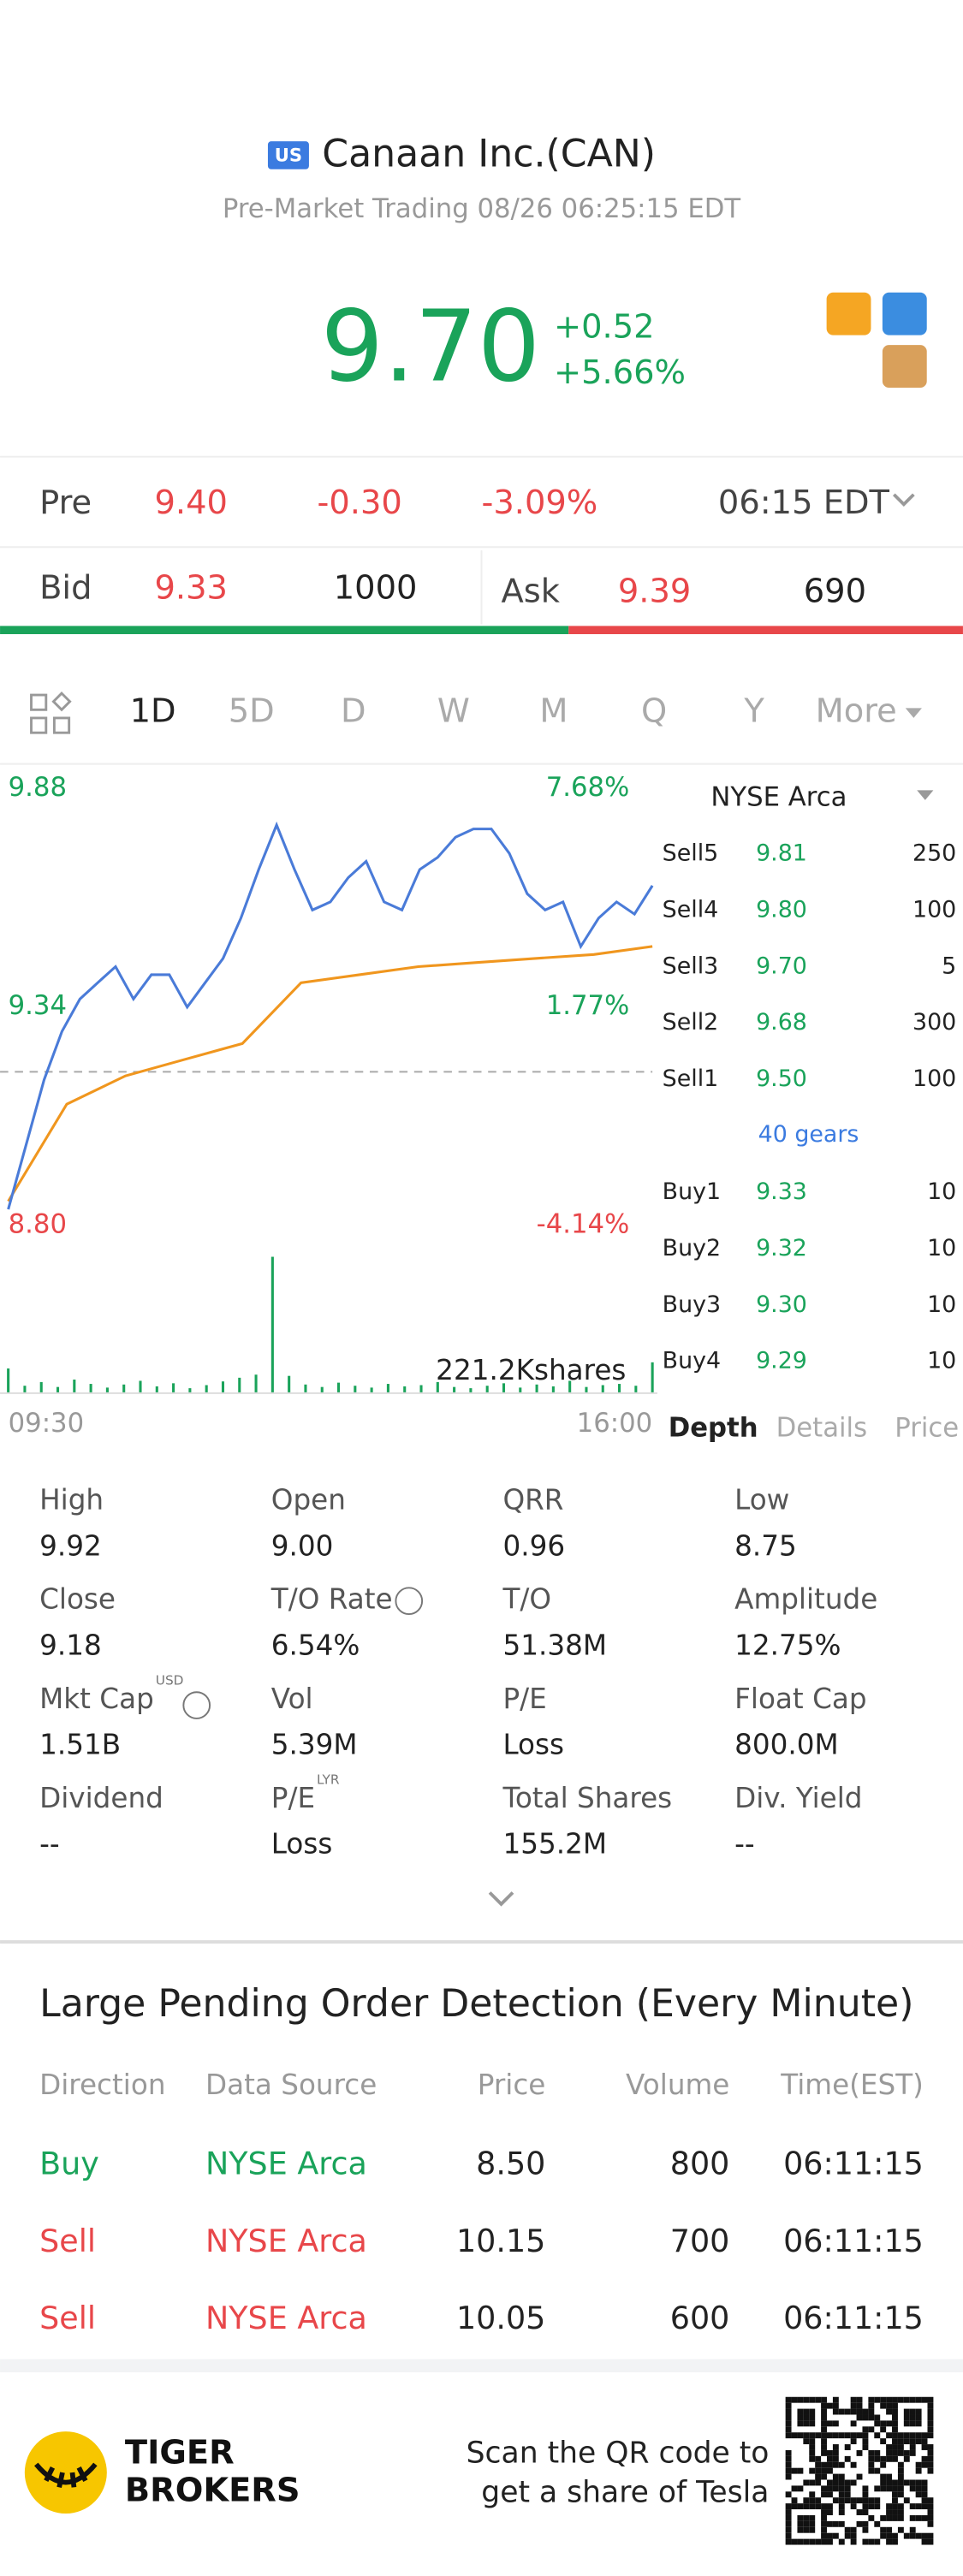  I want to click on stat-value: 12.75%, so click(787, 1645).